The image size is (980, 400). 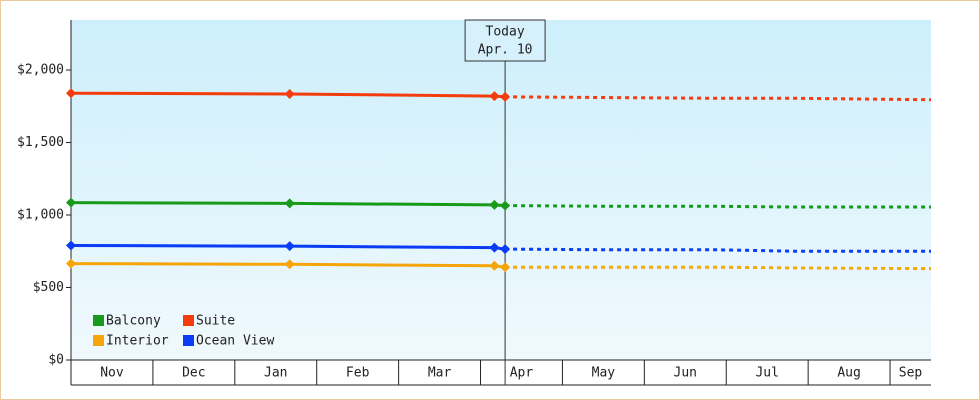 What do you see at coordinates (215, 321) in the screenshot?
I see `legend-label: Suite` at bounding box center [215, 321].